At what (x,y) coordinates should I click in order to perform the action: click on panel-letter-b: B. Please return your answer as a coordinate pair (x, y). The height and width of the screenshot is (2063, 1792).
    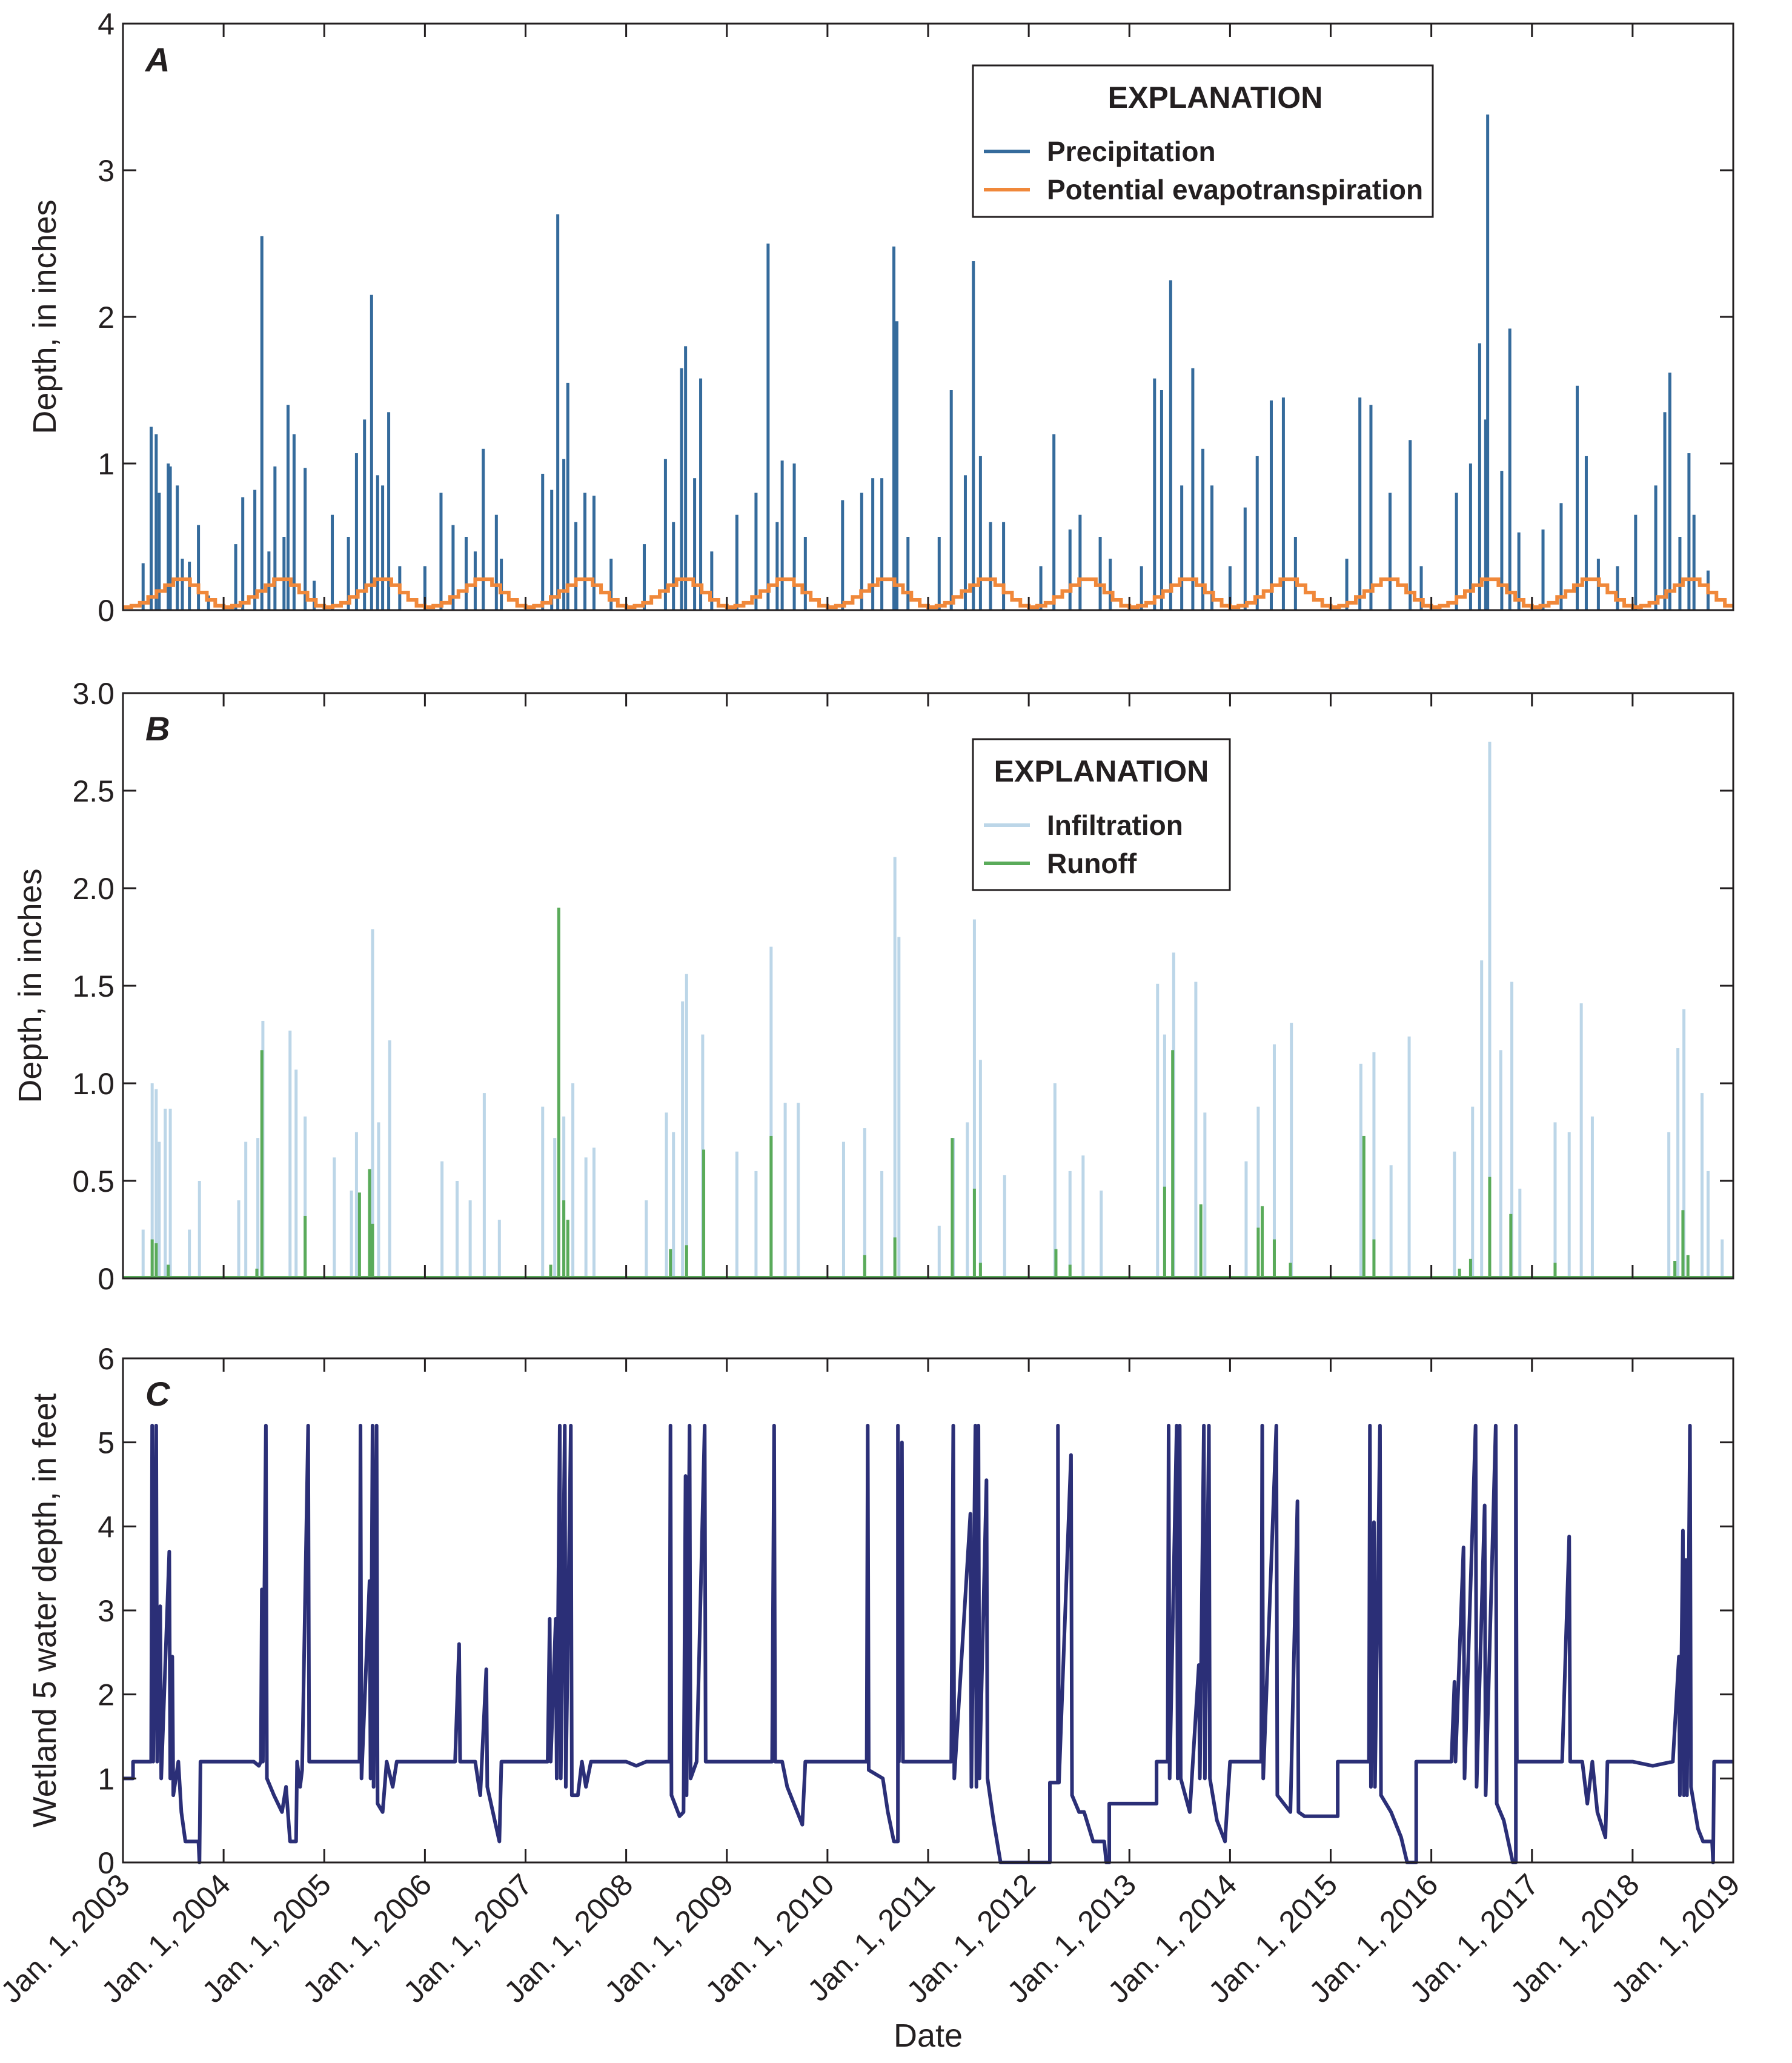
    Looking at the image, I should click on (157, 728).